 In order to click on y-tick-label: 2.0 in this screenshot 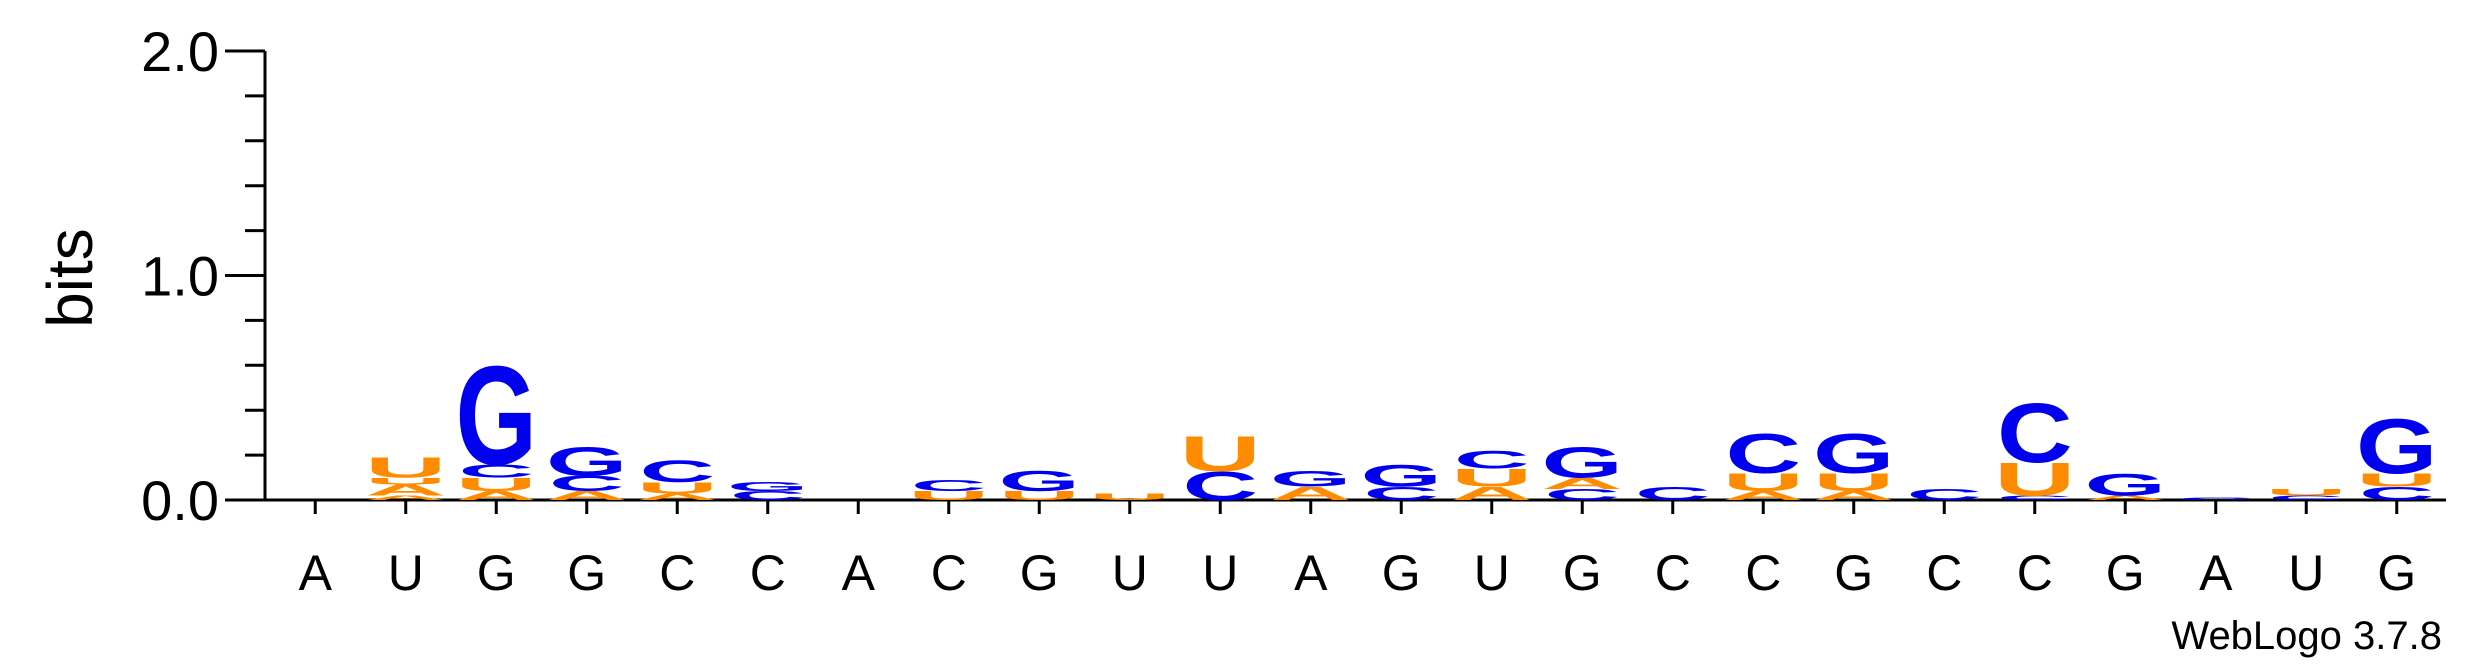, I will do `click(180, 51)`.